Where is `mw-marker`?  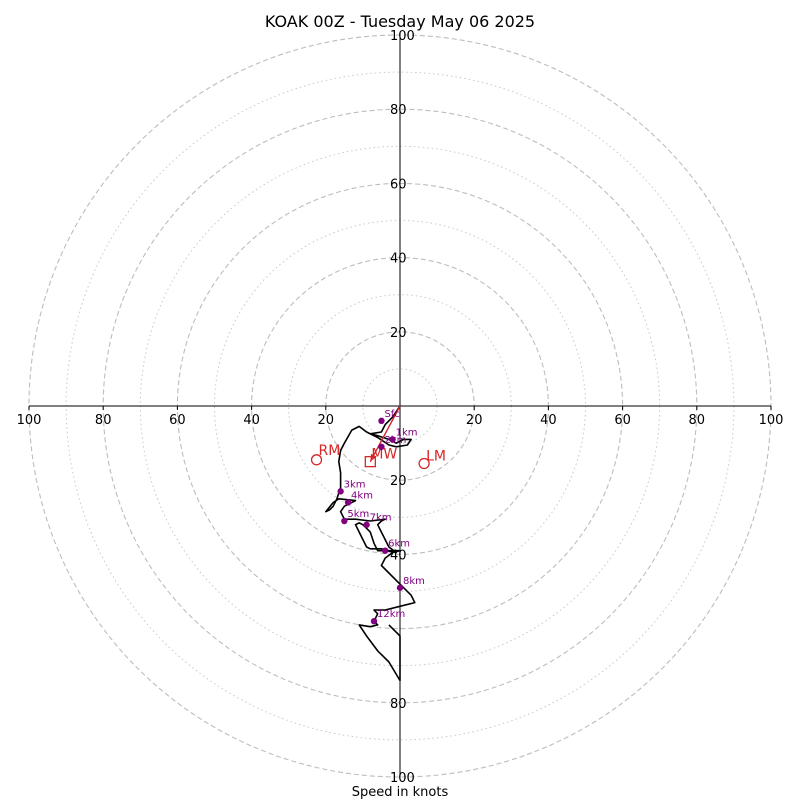
mw-marker is located at coordinates (370, 461).